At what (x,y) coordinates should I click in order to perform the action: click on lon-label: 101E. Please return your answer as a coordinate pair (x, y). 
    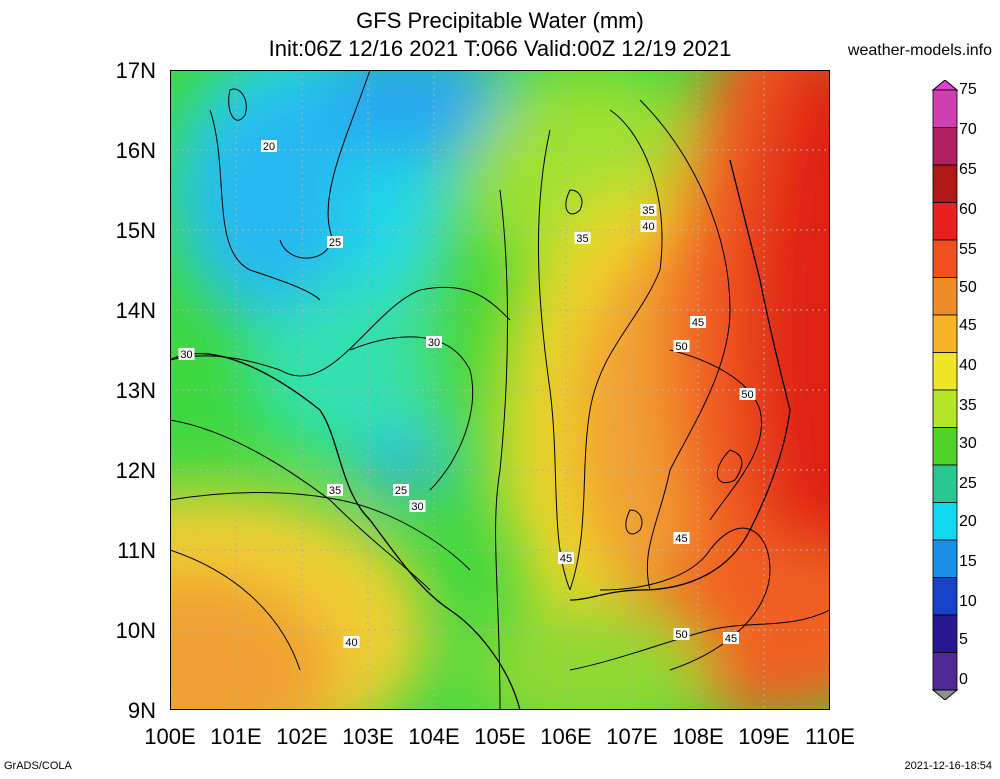
    Looking at the image, I should click on (236, 736).